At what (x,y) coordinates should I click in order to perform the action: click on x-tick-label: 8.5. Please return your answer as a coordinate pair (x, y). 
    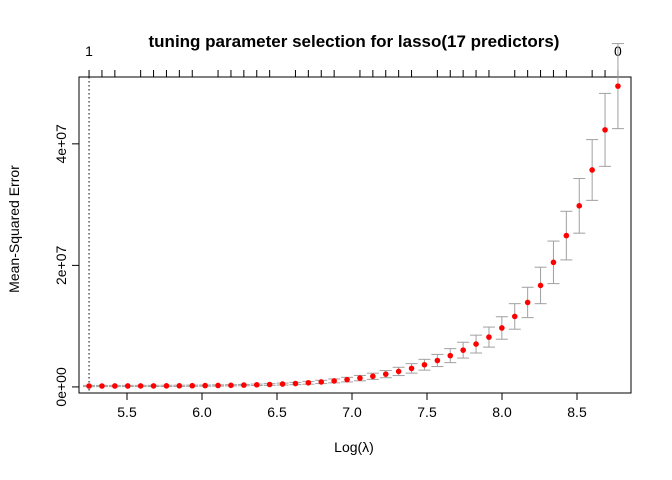
    Looking at the image, I should click on (577, 412).